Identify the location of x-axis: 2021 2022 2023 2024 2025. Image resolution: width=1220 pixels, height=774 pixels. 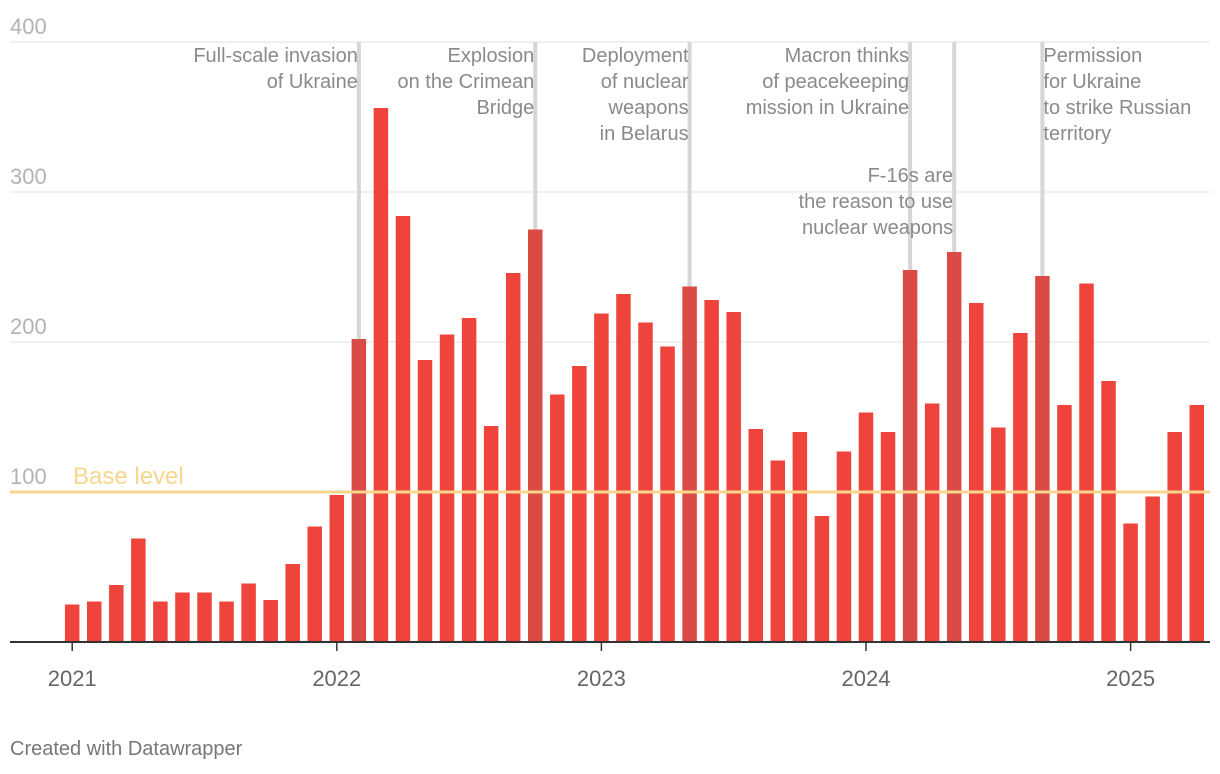
(610, 666).